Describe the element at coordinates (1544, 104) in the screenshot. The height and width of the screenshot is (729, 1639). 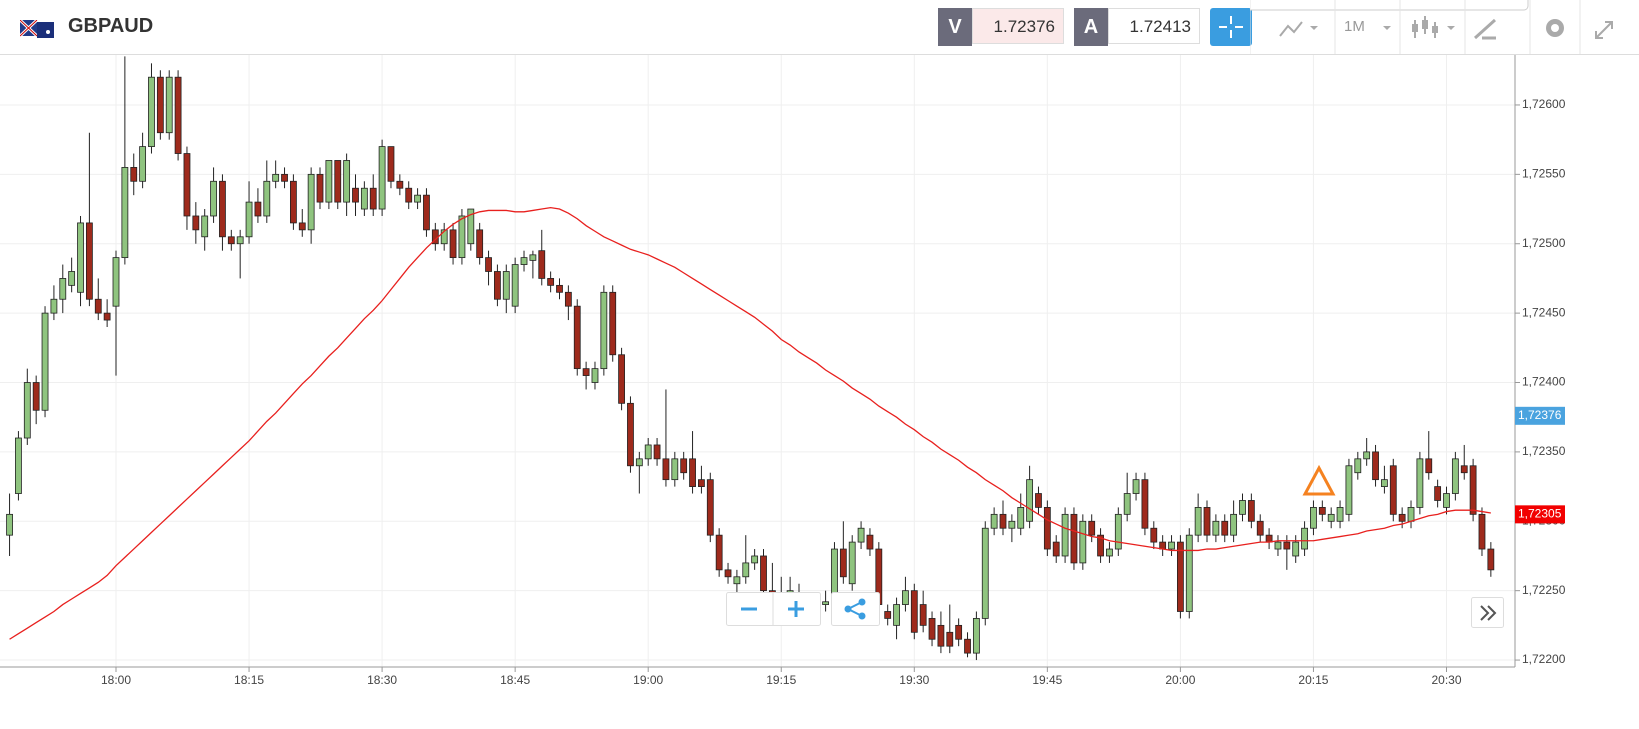
I see `y-tick-label: 1,72600` at that location.